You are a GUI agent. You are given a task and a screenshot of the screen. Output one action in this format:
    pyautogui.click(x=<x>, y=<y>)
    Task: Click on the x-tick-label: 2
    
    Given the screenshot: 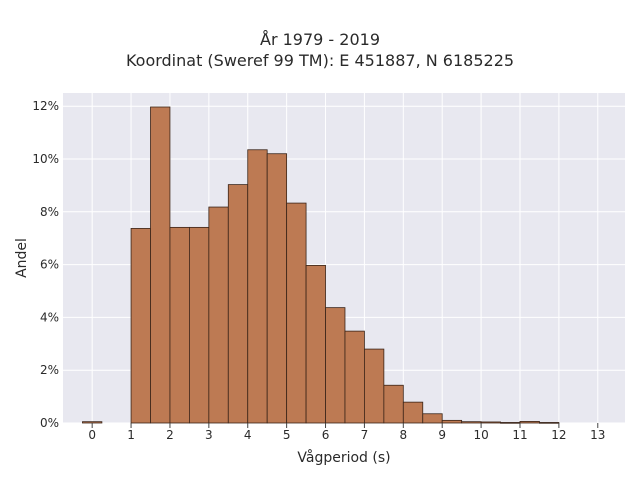 What is the action you would take?
    pyautogui.click(x=170, y=435)
    